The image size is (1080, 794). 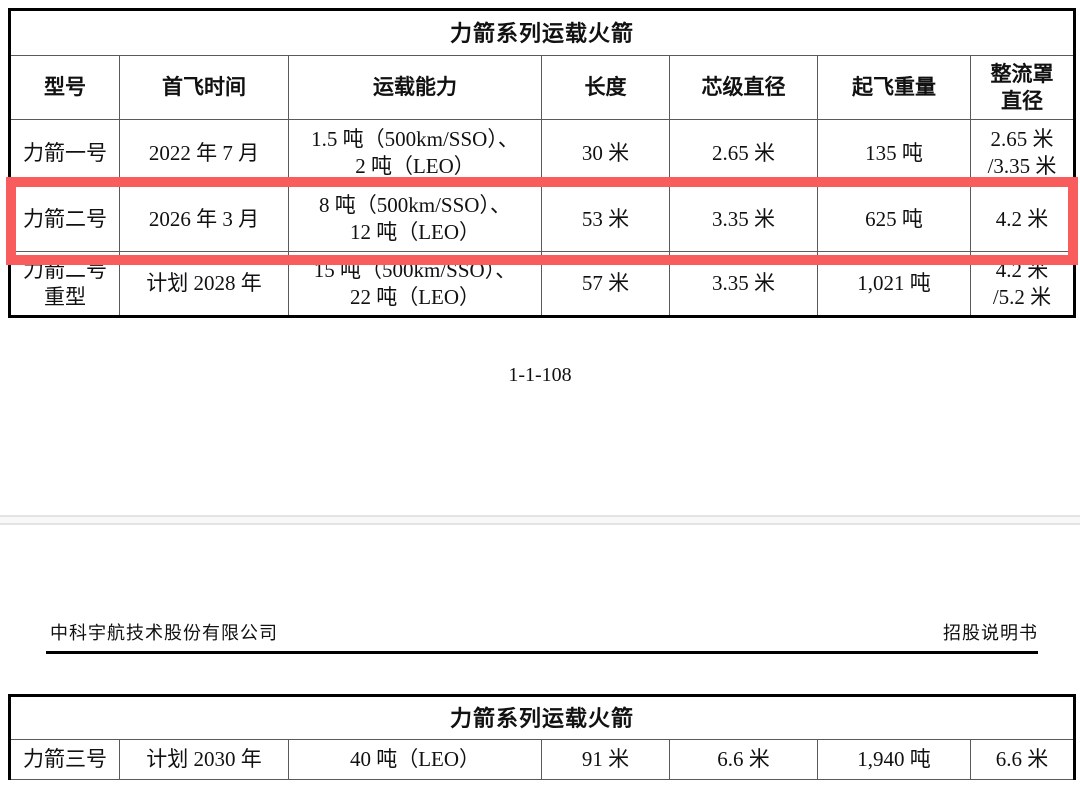 What do you see at coordinates (743, 153) in the screenshot?
I see `cell-core-diameter: 2.65 米` at bounding box center [743, 153].